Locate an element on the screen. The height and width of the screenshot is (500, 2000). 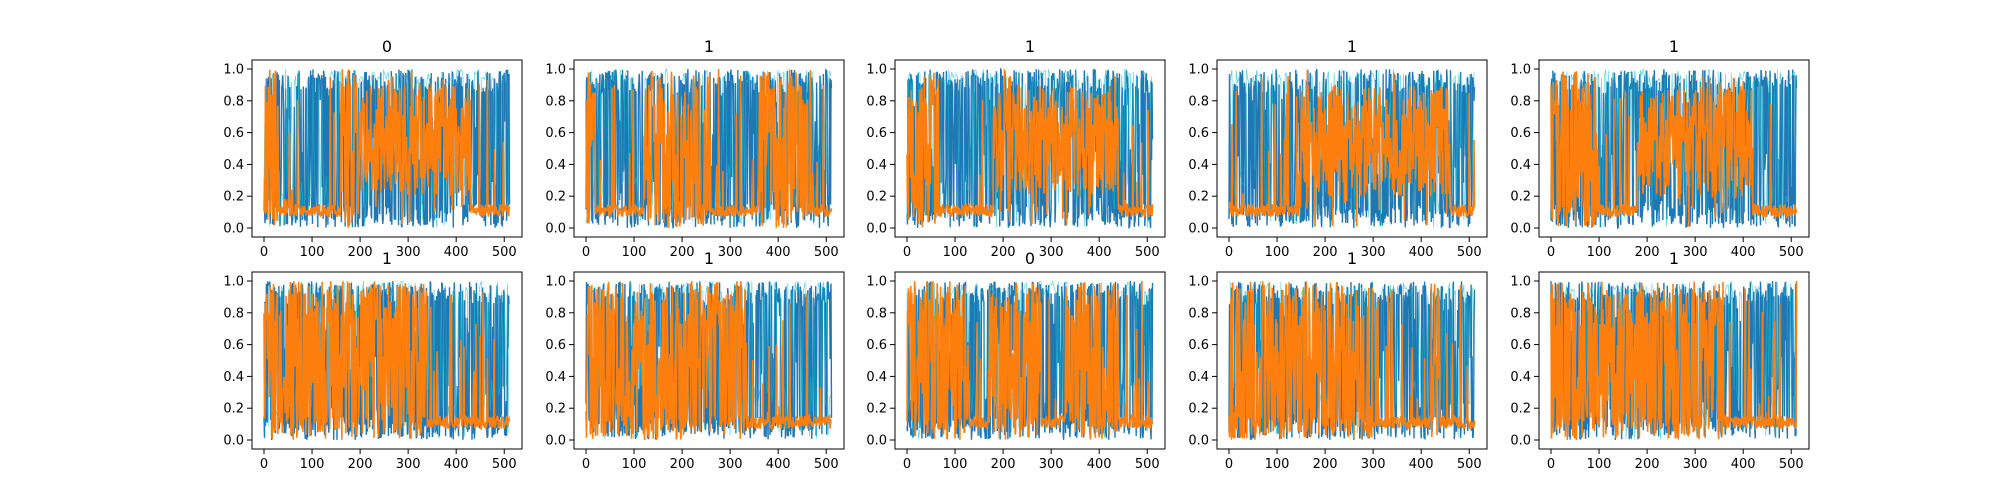
subplot-1: 1 0 100 200 300 400 500 0.0 0.2 0.4 0.6 0.8 1.0 is located at coordinates (695, 148).